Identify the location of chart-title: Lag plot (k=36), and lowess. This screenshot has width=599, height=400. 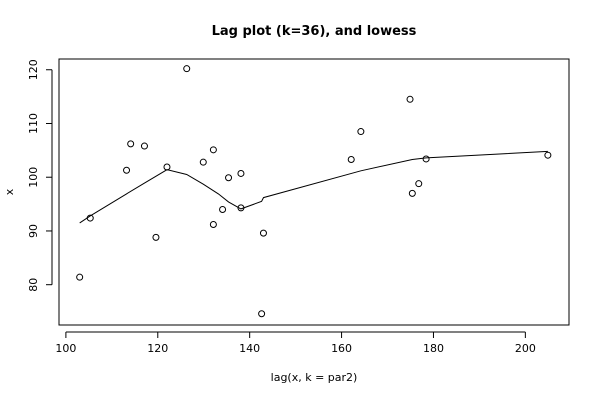
(314, 31).